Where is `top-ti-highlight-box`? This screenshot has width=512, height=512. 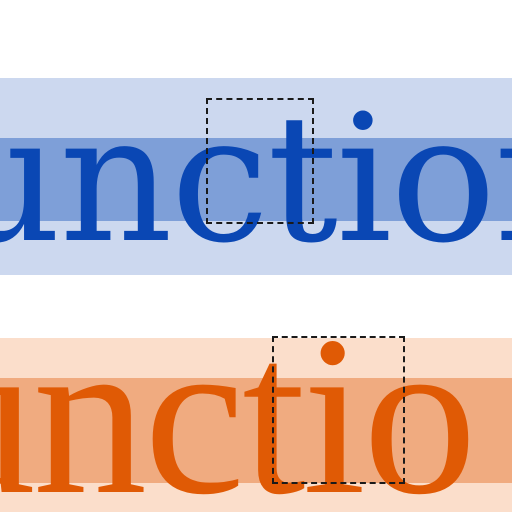
top-ti-highlight-box is located at coordinates (260, 161).